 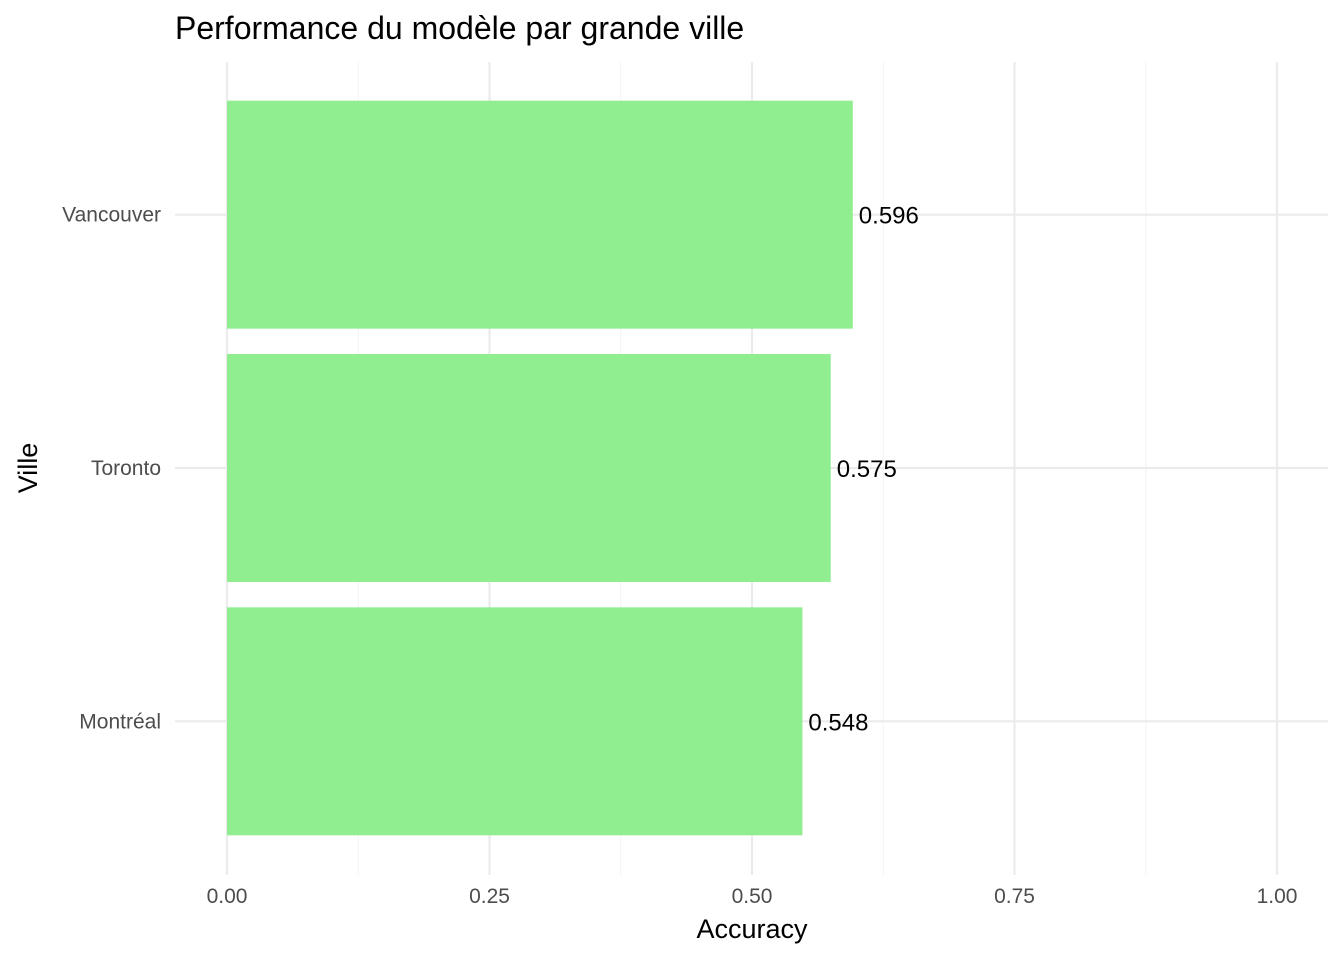 I want to click on data-labels: 0.548 0.575 0.596, so click(x=863, y=470).